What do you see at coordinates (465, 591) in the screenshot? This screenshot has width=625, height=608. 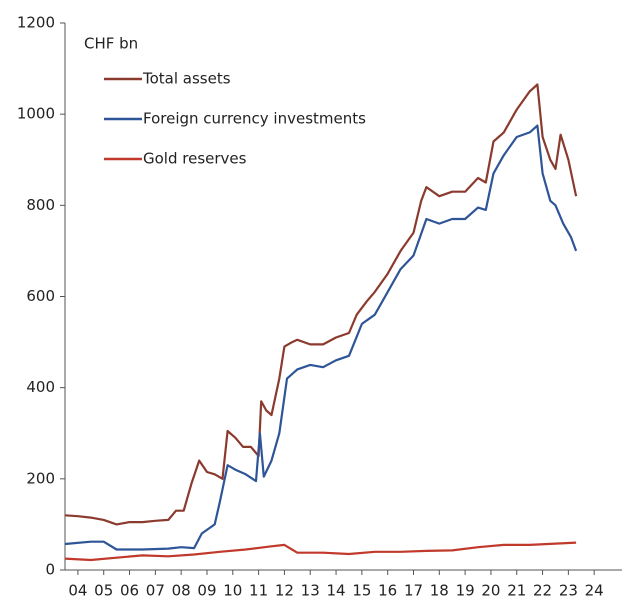 I see `x-tick-label: 19` at bounding box center [465, 591].